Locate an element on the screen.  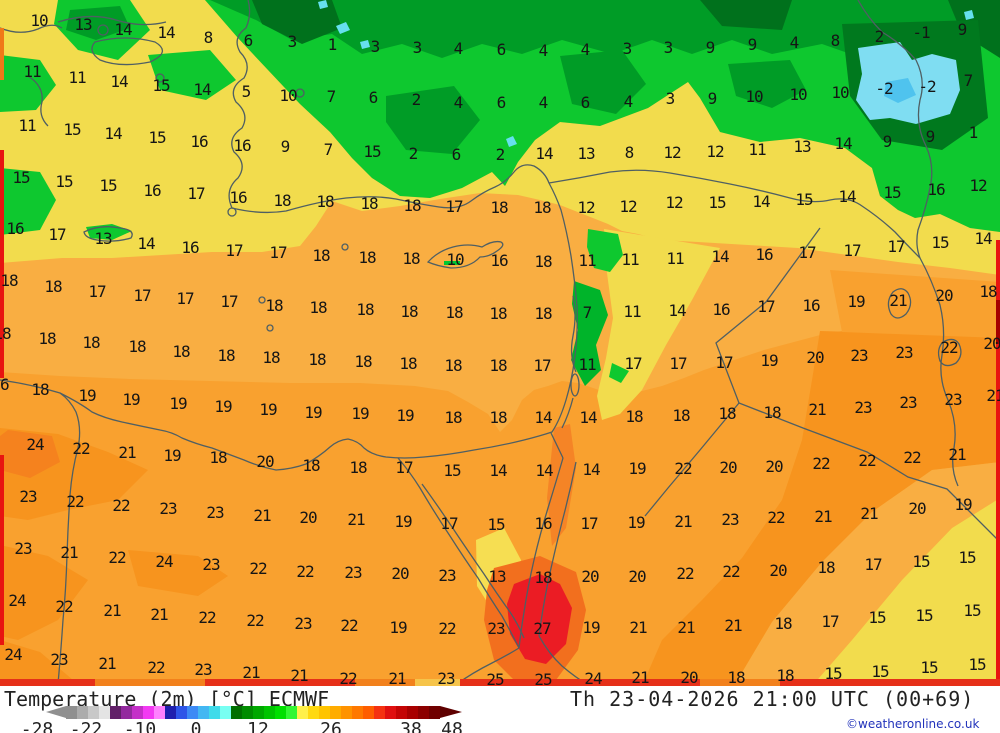
river-jordan-south is located at coordinates (567, 413).